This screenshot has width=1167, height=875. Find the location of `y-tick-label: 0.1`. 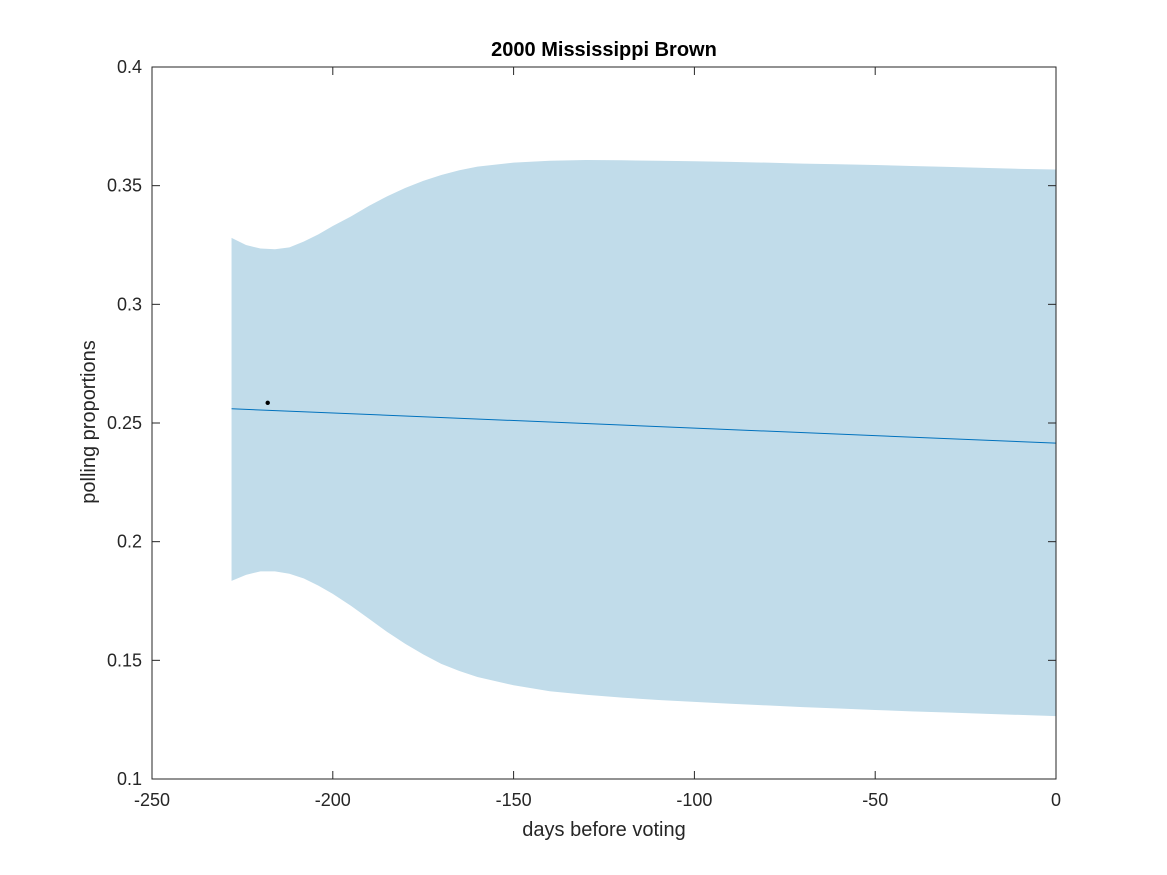

y-tick-label: 0.1 is located at coordinates (129, 779).